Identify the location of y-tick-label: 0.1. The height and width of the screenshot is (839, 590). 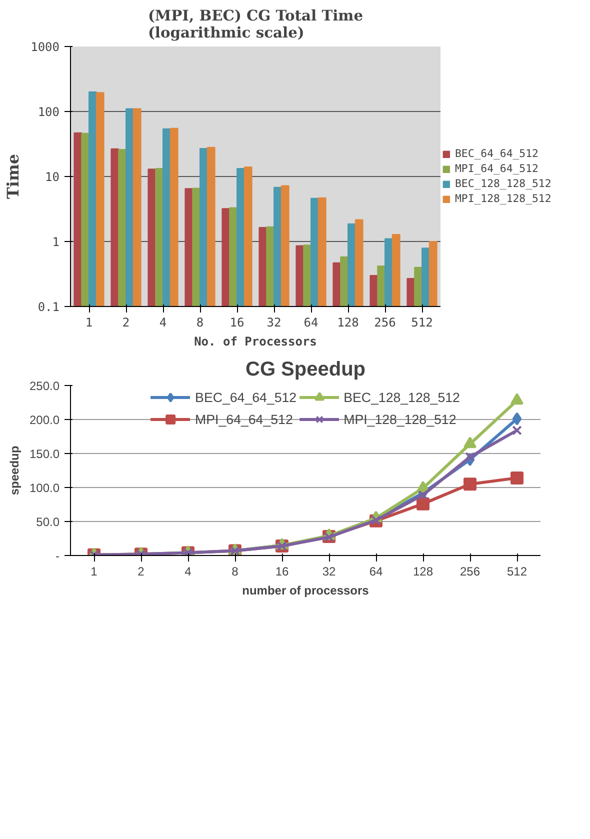
(49, 307).